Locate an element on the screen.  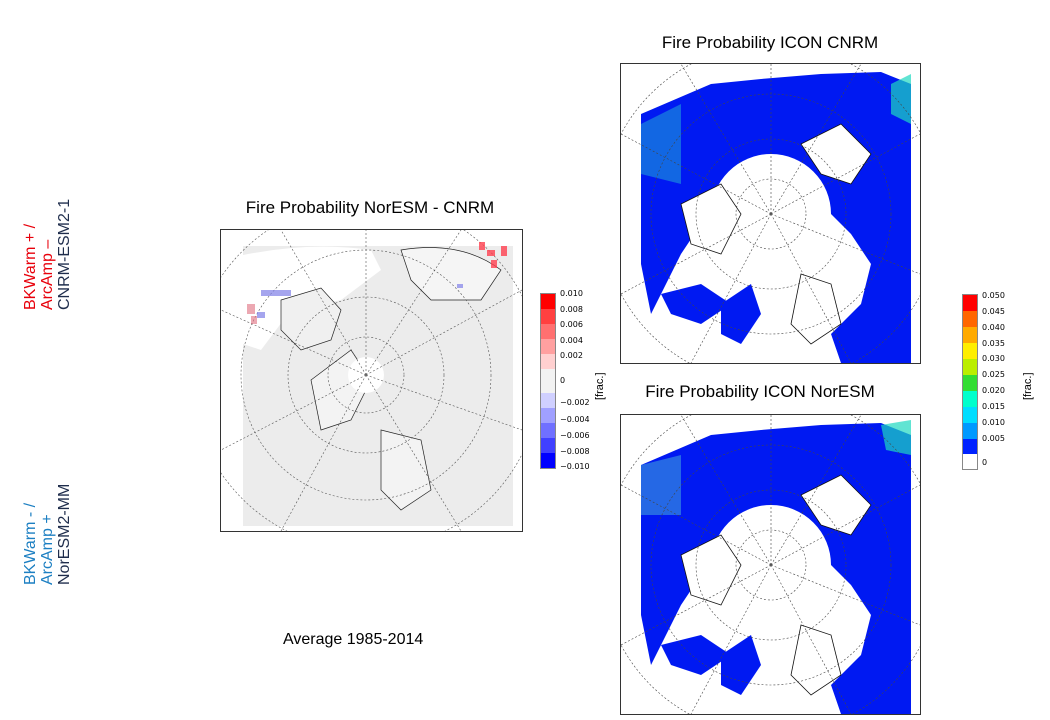
cnrm-map is located at coordinates (770, 213).